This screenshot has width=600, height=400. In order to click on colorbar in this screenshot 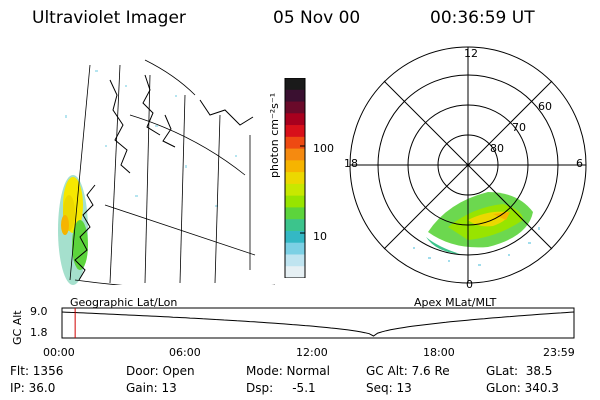, I will do `click(295, 178)`.